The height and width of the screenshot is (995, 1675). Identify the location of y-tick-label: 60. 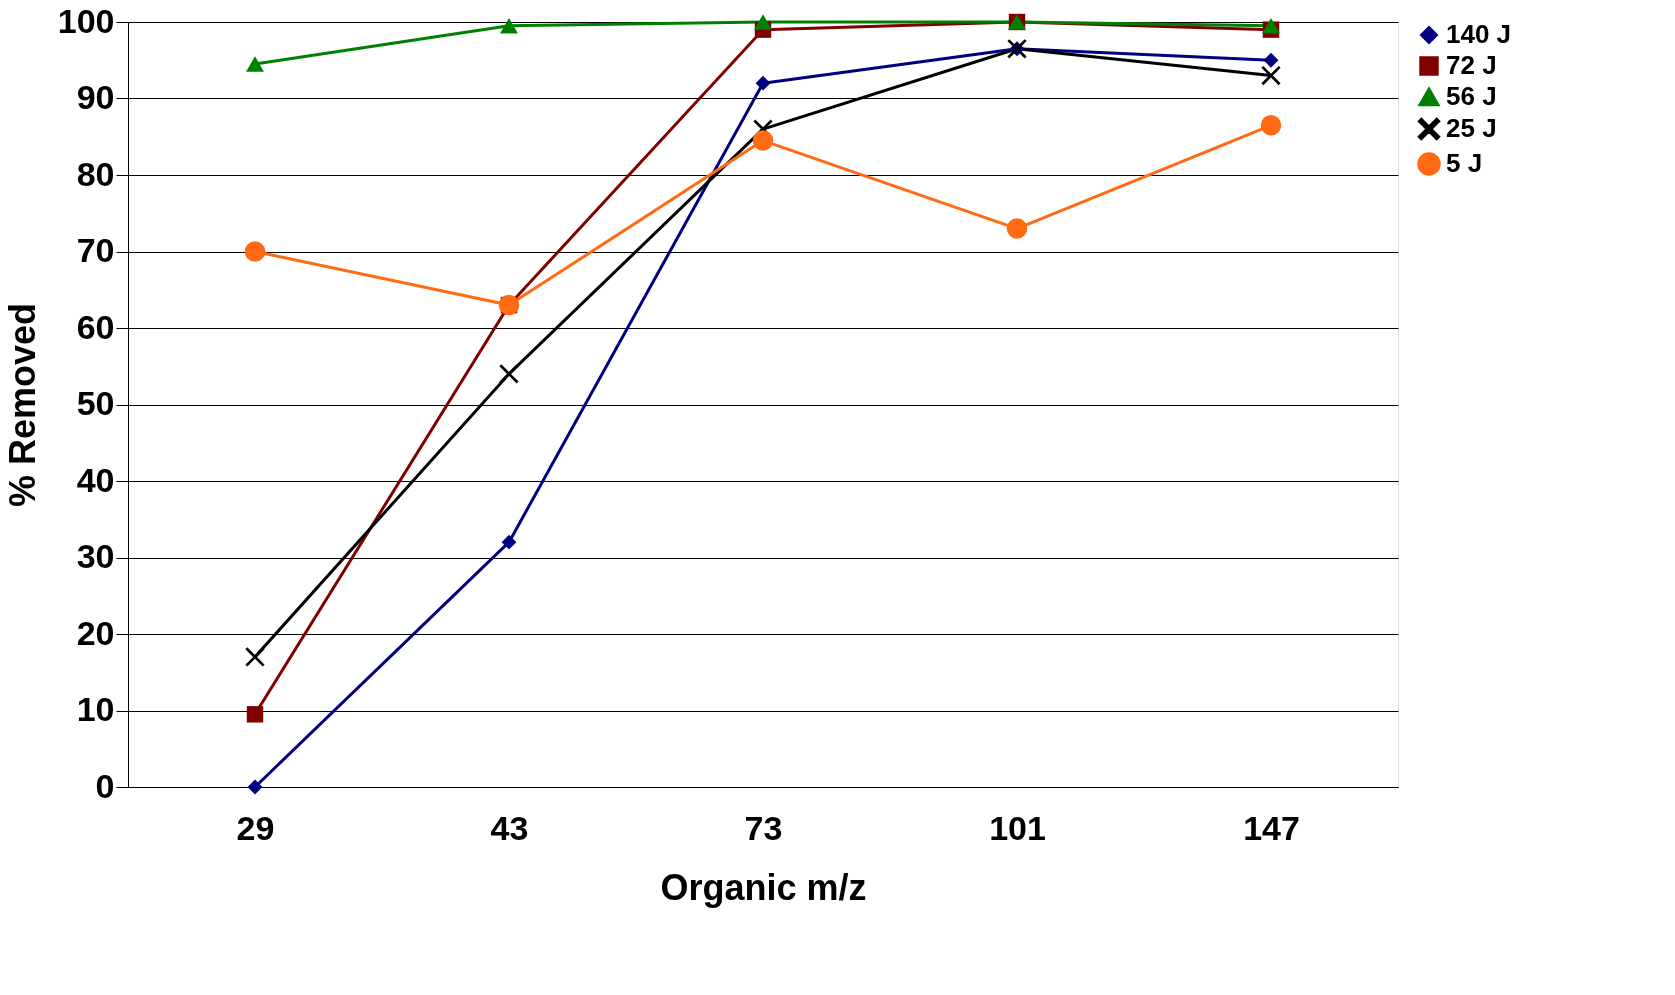
(95, 326).